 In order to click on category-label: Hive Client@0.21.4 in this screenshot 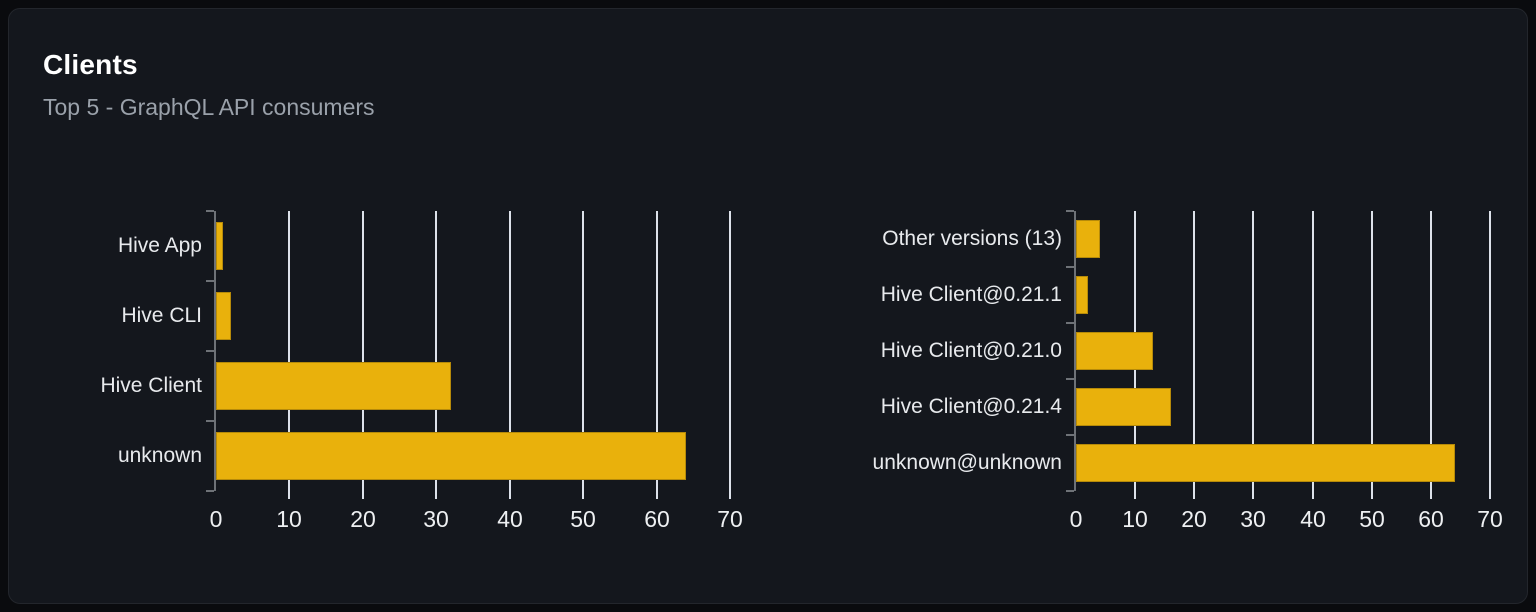, I will do `click(971, 406)`.